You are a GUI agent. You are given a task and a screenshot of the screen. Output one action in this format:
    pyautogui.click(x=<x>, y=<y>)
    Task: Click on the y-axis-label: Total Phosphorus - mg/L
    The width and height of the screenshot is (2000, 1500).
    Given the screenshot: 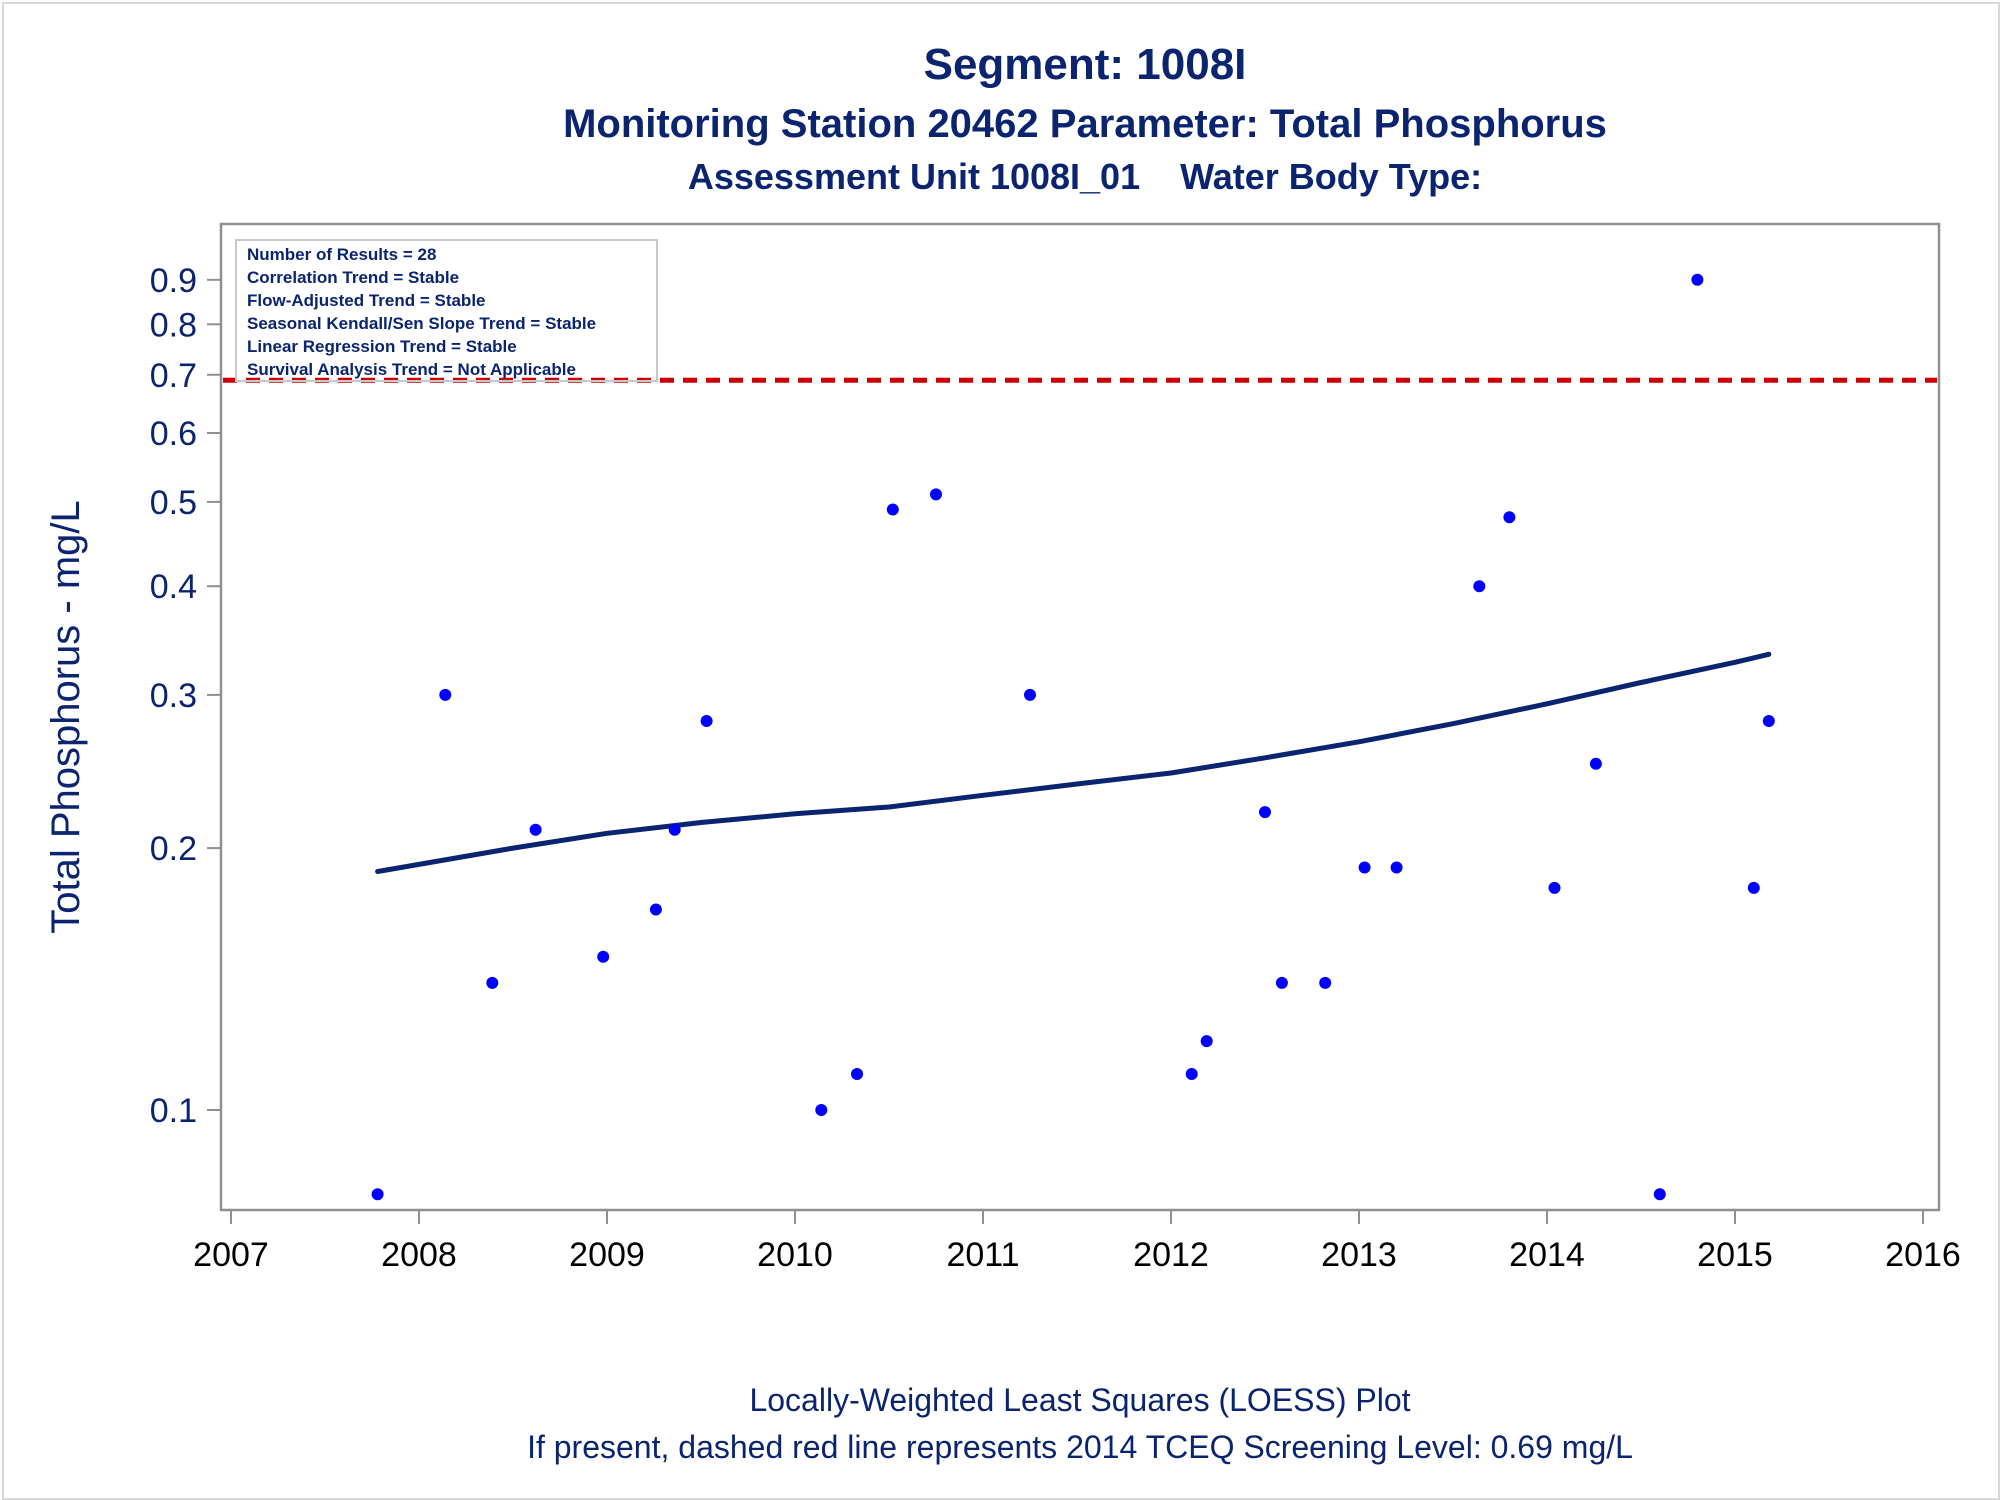 What is the action you would take?
    pyautogui.click(x=66, y=717)
    